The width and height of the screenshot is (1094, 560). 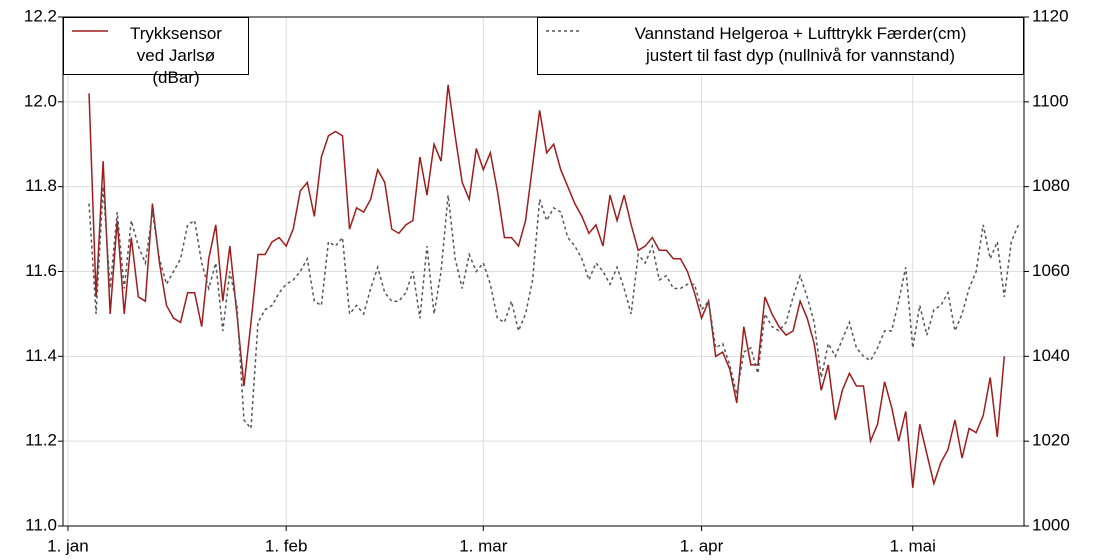 I want to click on legend-label: Trykksensor ved Jarlsø (dBar), so click(x=176, y=55).